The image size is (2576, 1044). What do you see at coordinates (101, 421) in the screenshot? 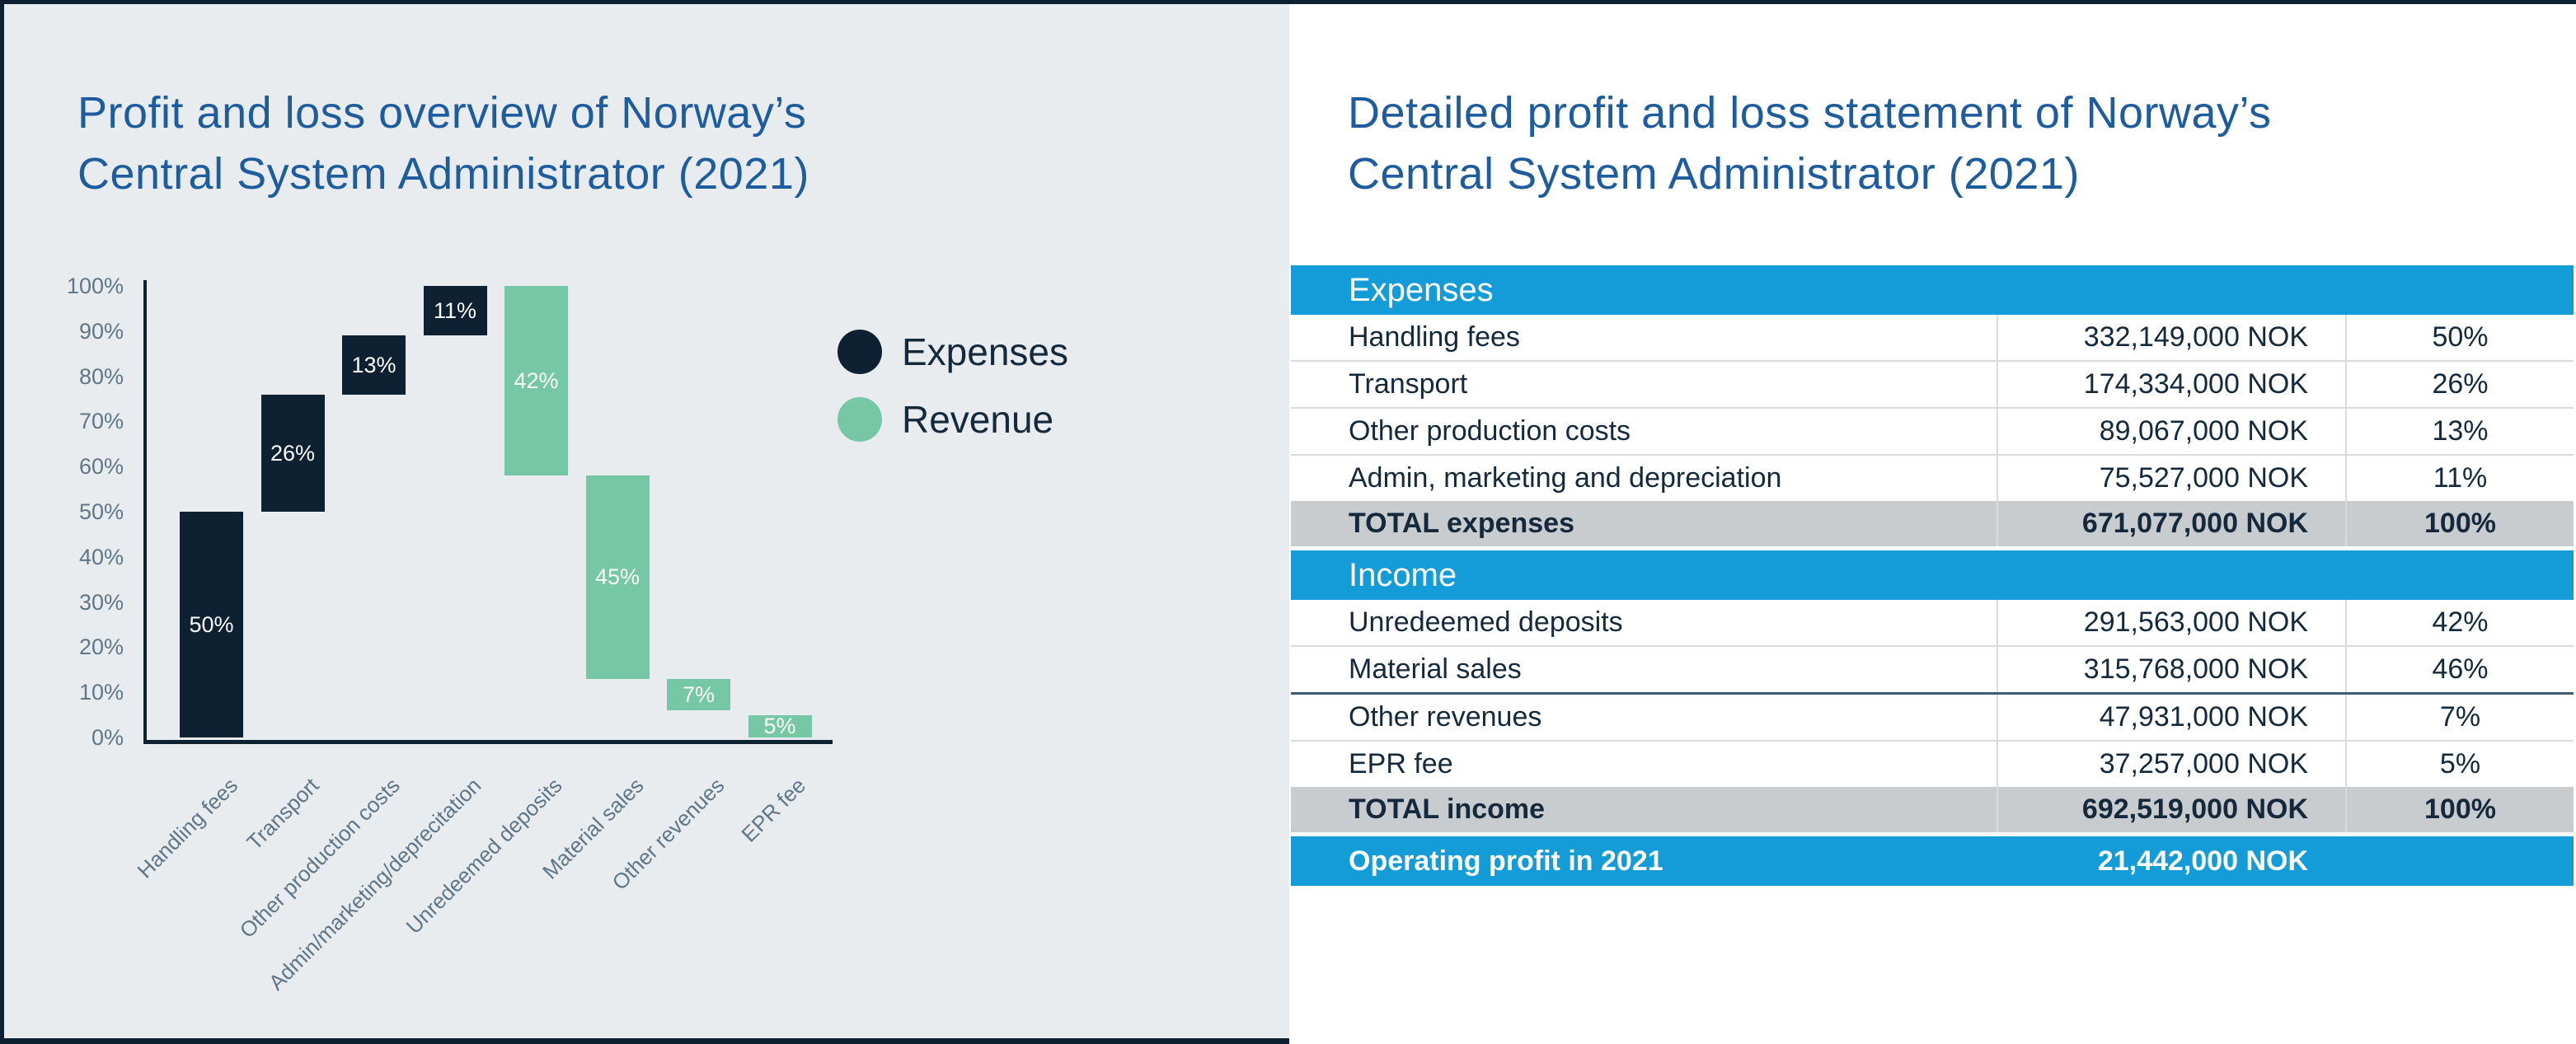
I see `y-tick-label: 70%` at bounding box center [101, 421].